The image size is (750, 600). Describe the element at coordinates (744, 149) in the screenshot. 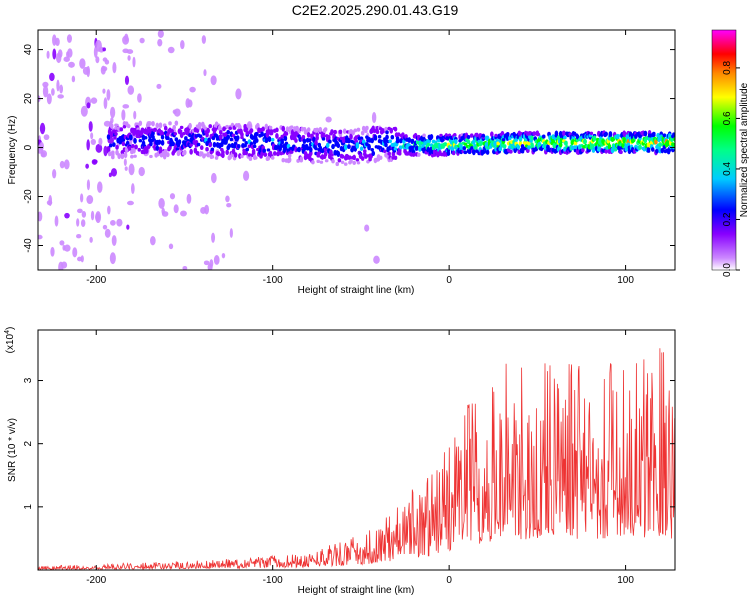

I see `colorbar-label: Normalized spectral amplitude` at that location.